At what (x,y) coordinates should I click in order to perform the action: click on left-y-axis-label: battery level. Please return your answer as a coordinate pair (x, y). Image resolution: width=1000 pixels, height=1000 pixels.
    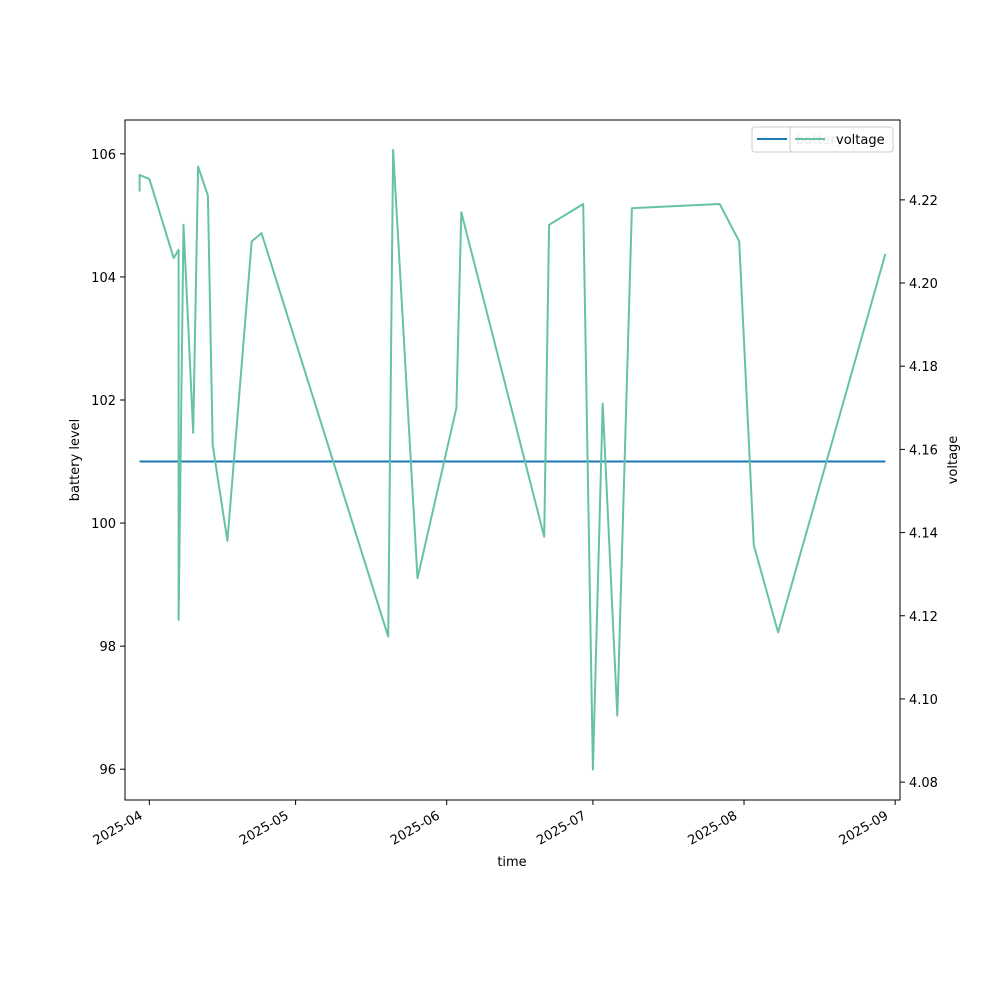
    Looking at the image, I should click on (75, 460).